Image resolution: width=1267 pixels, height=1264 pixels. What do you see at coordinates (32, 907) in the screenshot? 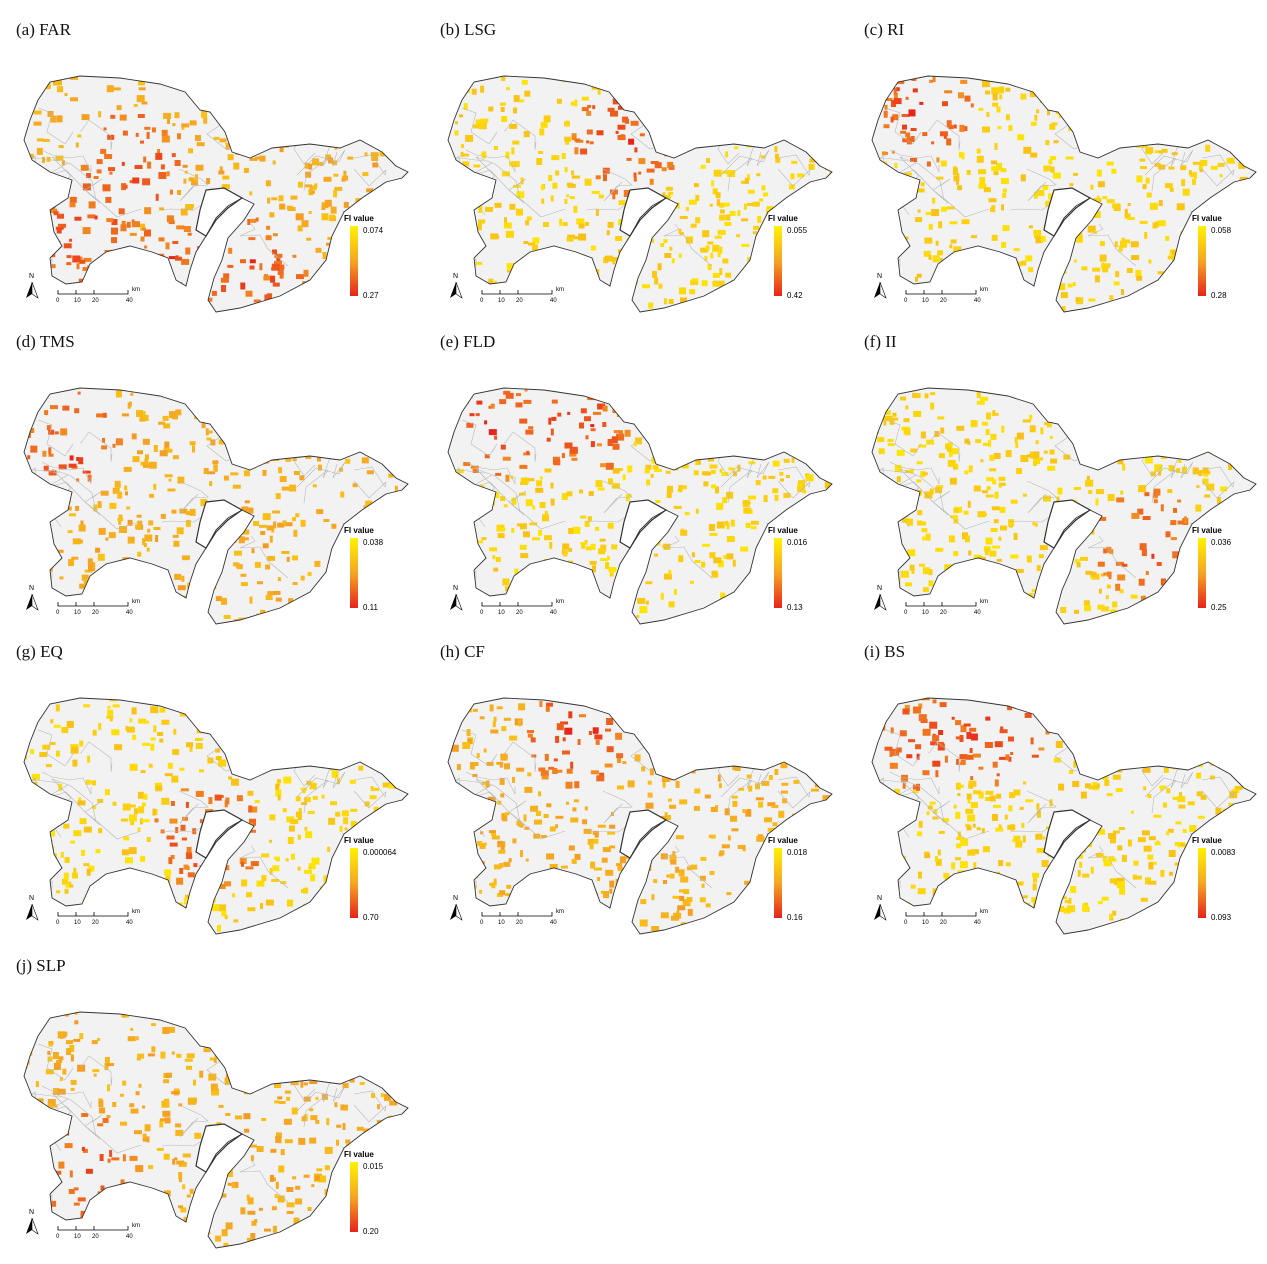
I see `north-arrow-icon: N` at bounding box center [32, 907].